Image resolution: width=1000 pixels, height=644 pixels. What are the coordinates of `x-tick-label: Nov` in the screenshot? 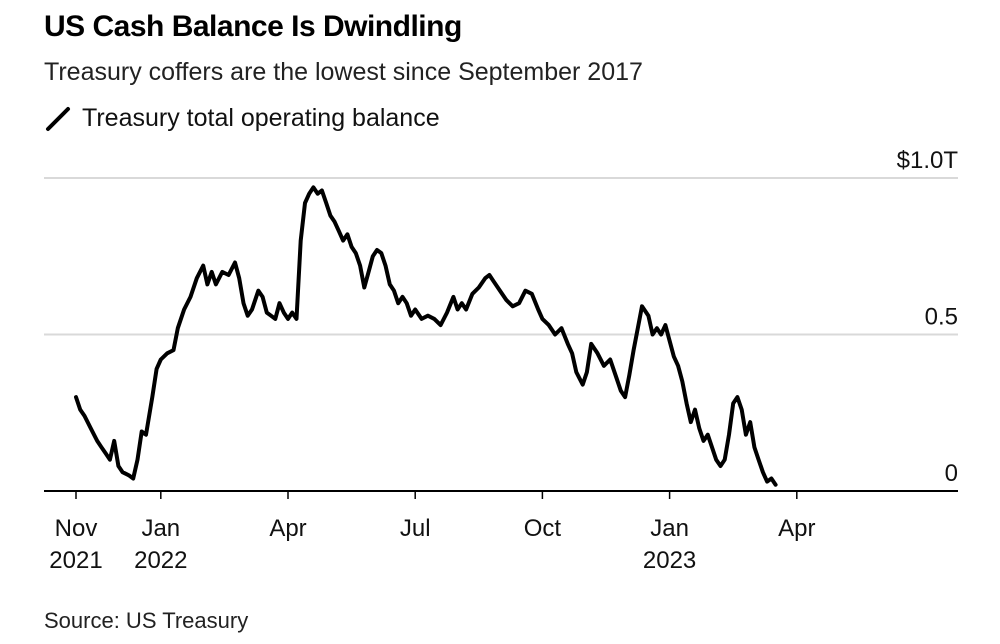 It's located at (76, 528).